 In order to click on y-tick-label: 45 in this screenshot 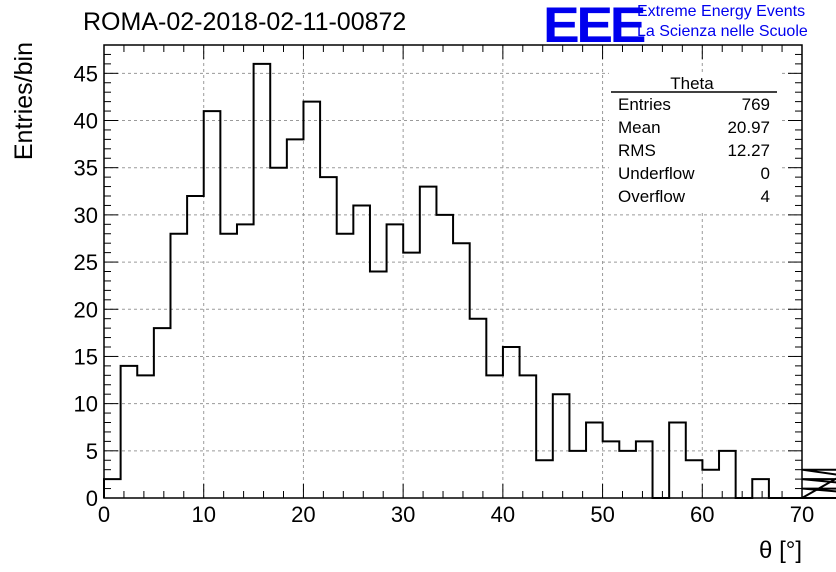, I will do `click(86, 73)`.